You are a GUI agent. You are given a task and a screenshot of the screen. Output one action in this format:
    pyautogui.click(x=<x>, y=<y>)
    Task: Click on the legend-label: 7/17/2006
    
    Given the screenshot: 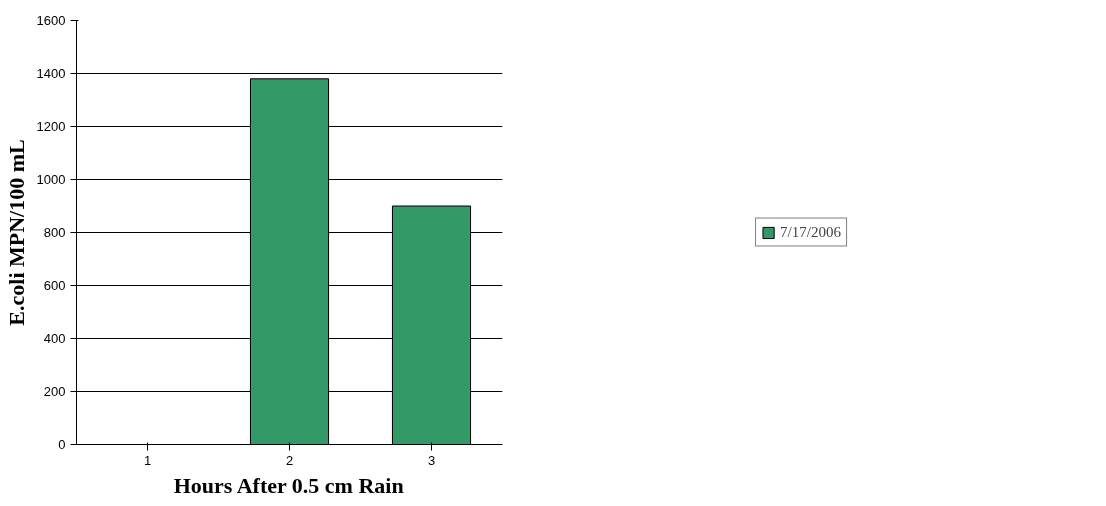 What is the action you would take?
    pyautogui.click(x=810, y=232)
    